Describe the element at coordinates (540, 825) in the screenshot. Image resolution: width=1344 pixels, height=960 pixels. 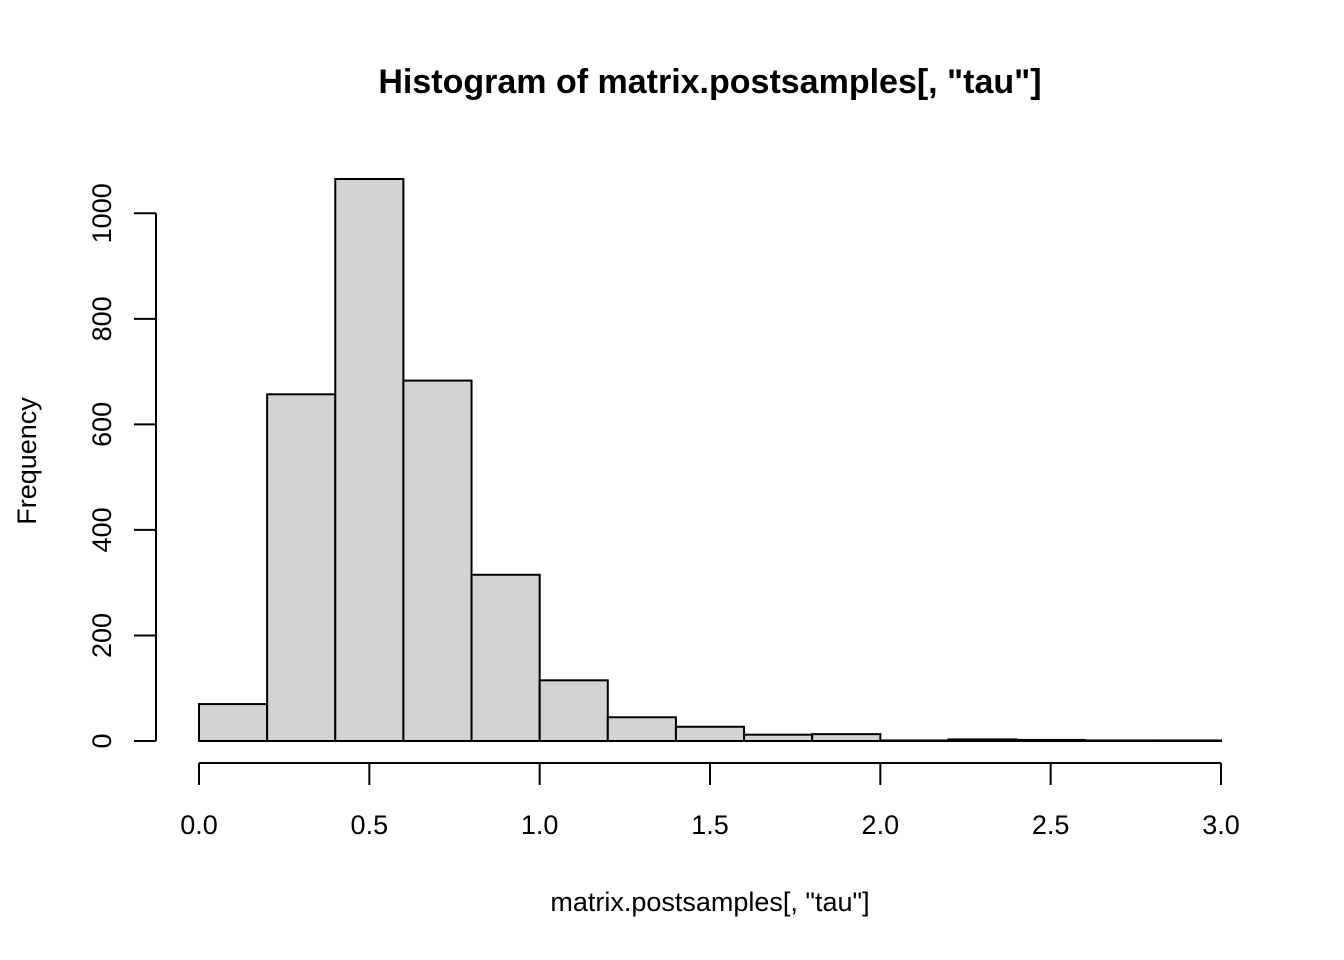
I see `x-tick-label: 1.0` at that location.